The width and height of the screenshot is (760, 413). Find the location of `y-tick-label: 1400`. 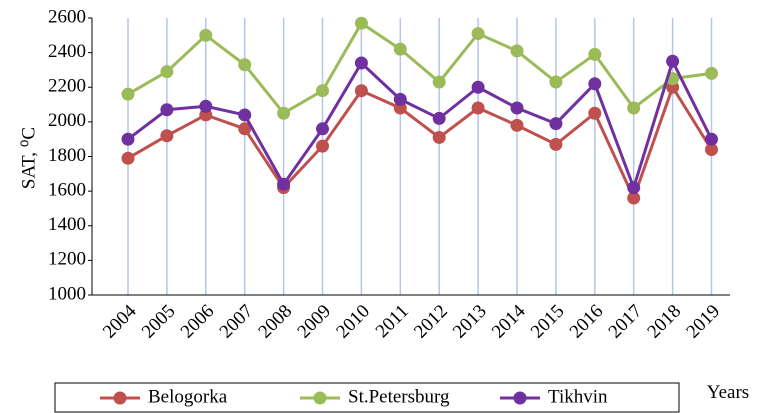

y-tick-label: 1400 is located at coordinates (67, 224).